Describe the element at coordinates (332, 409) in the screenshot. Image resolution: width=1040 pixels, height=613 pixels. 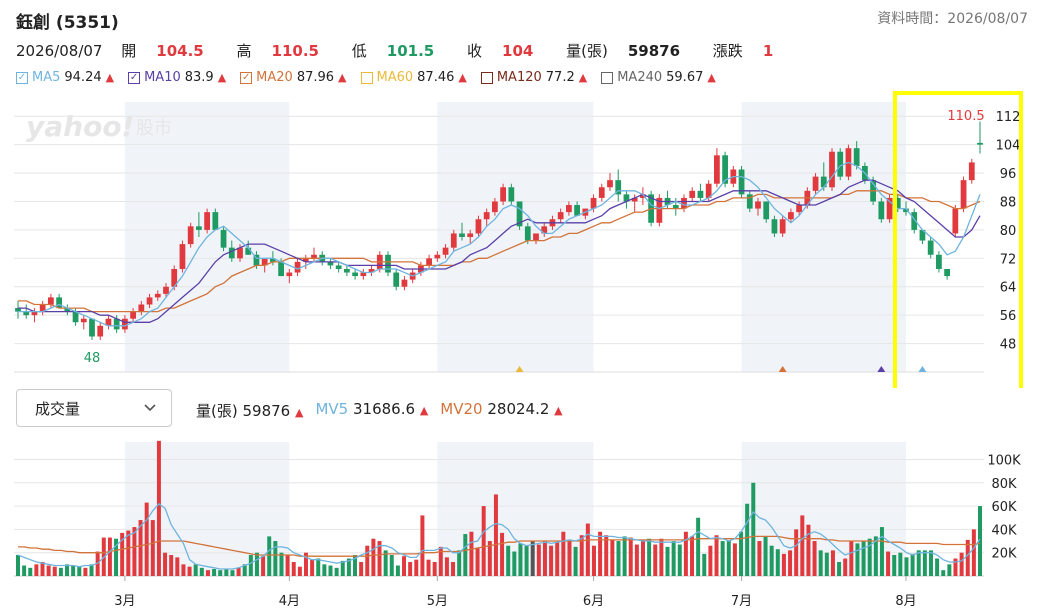
I see `mv5-label: MV5` at that location.